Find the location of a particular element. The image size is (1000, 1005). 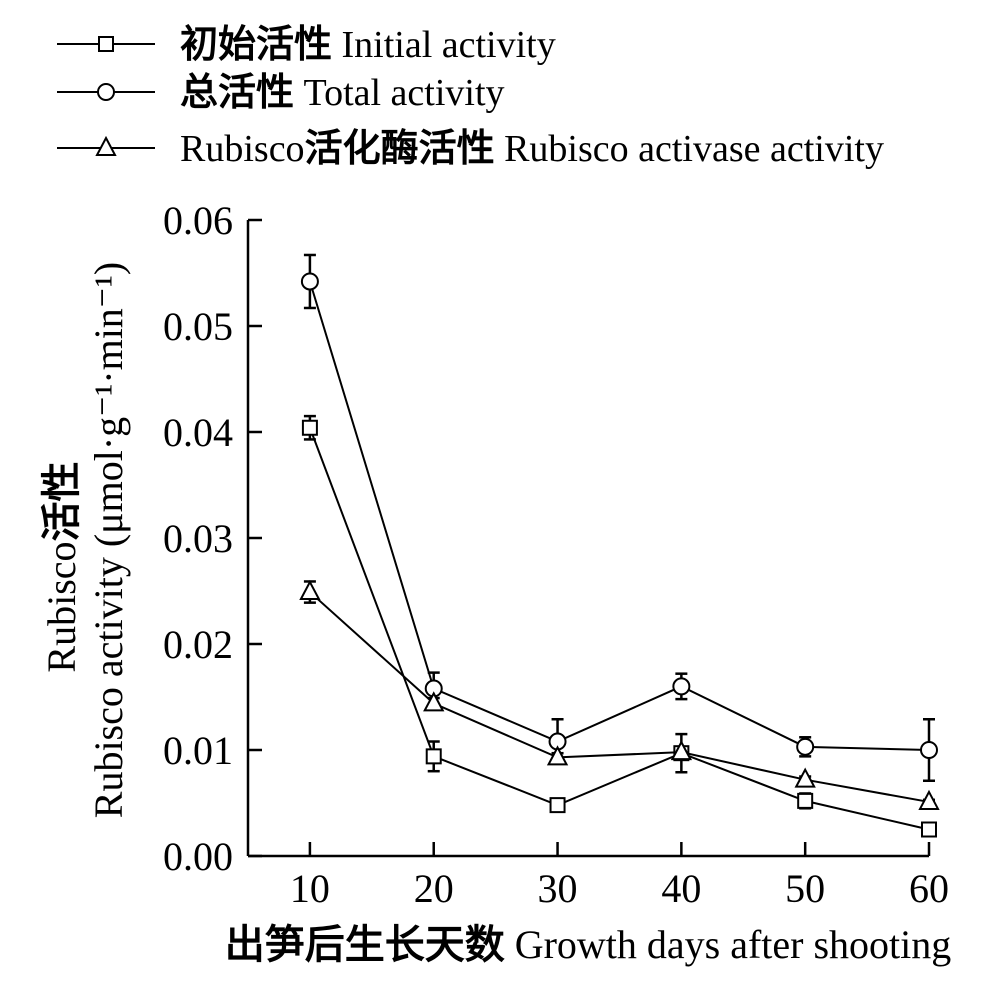

y-axis-label-line-2: Rubisco activity (μmol·g⁻¹·min⁻¹) is located at coordinates (108, 540).